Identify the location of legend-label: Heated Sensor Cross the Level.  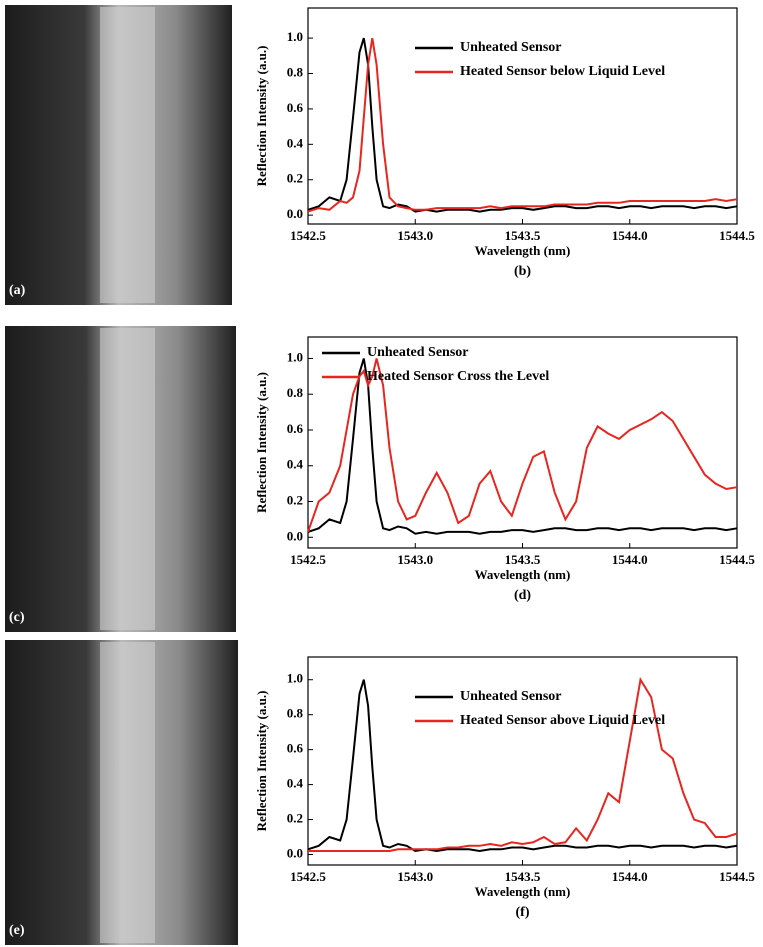
(458, 376).